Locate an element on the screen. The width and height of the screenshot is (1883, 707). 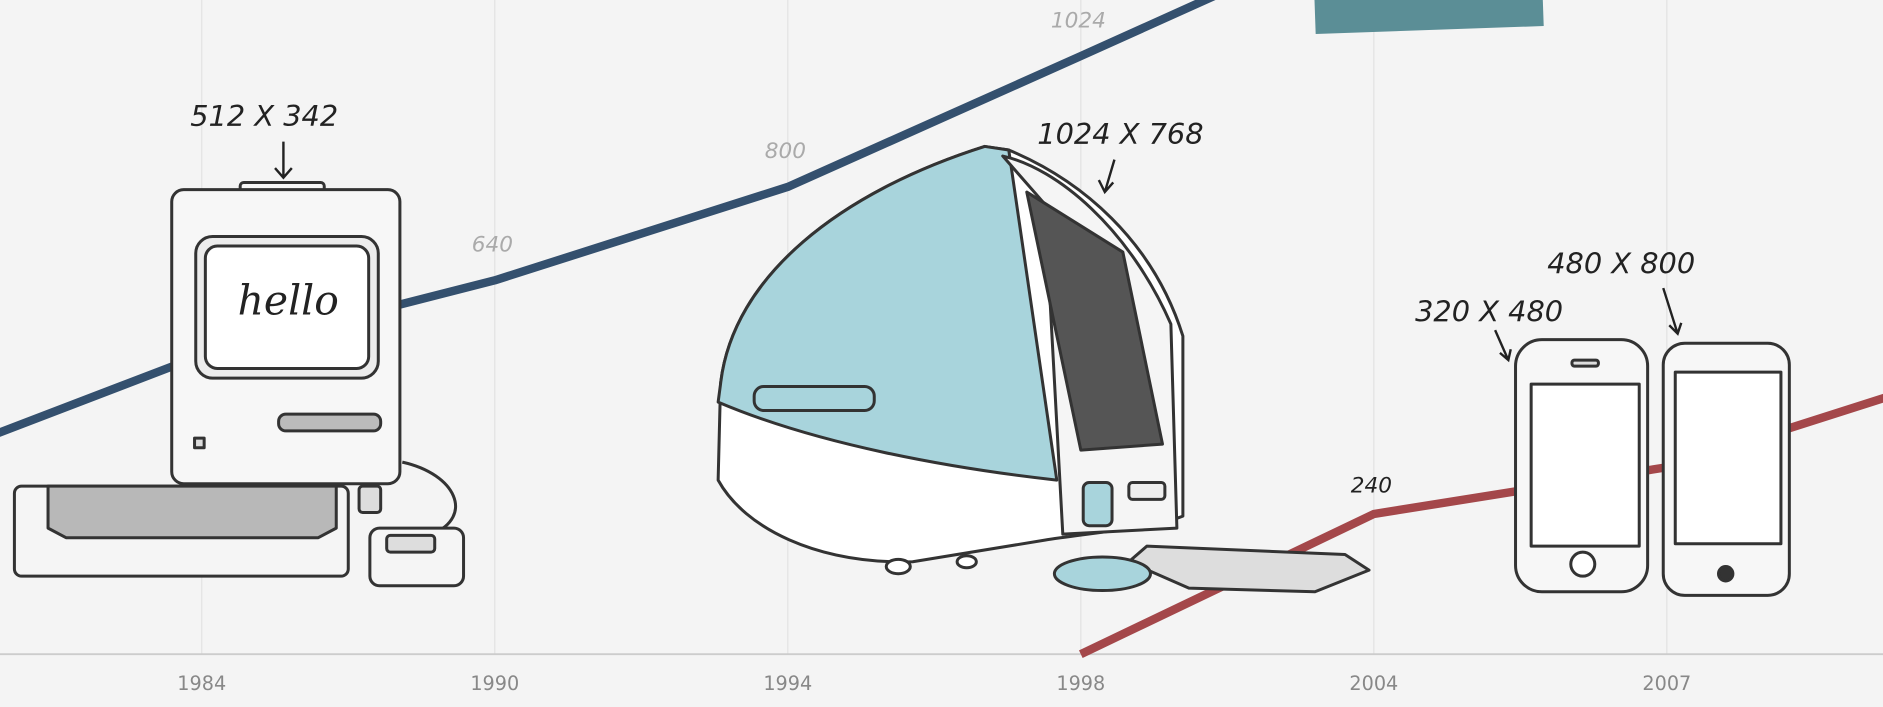
iphone is located at coordinates (1582, 466).